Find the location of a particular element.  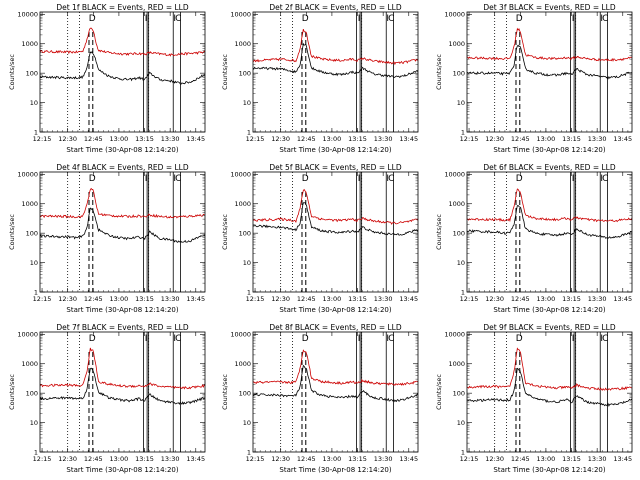

y-tick-label: 10 is located at coordinates (461, 423).